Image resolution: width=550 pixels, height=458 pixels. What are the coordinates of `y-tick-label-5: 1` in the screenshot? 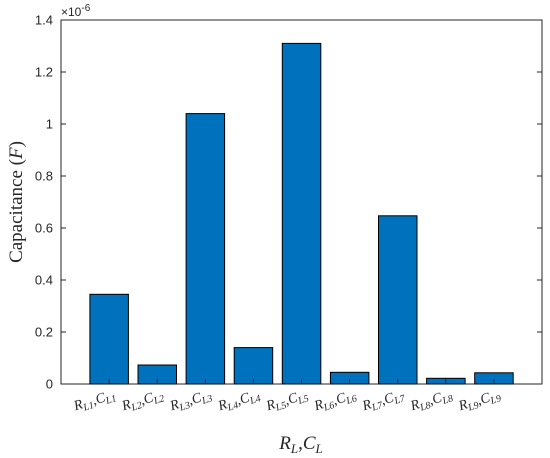 It's located at (49, 124).